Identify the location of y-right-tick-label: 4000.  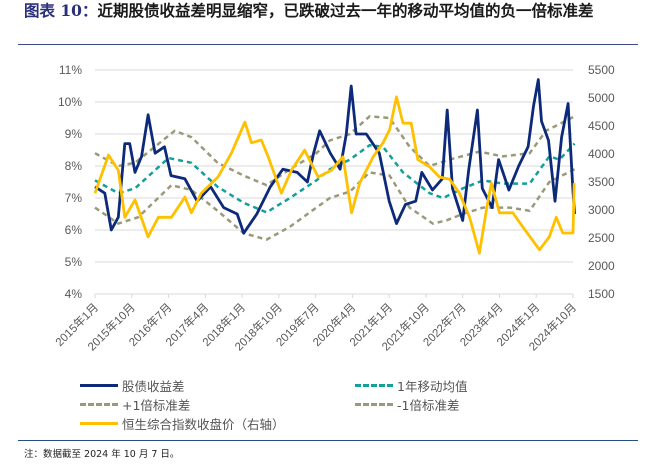
(601, 154).